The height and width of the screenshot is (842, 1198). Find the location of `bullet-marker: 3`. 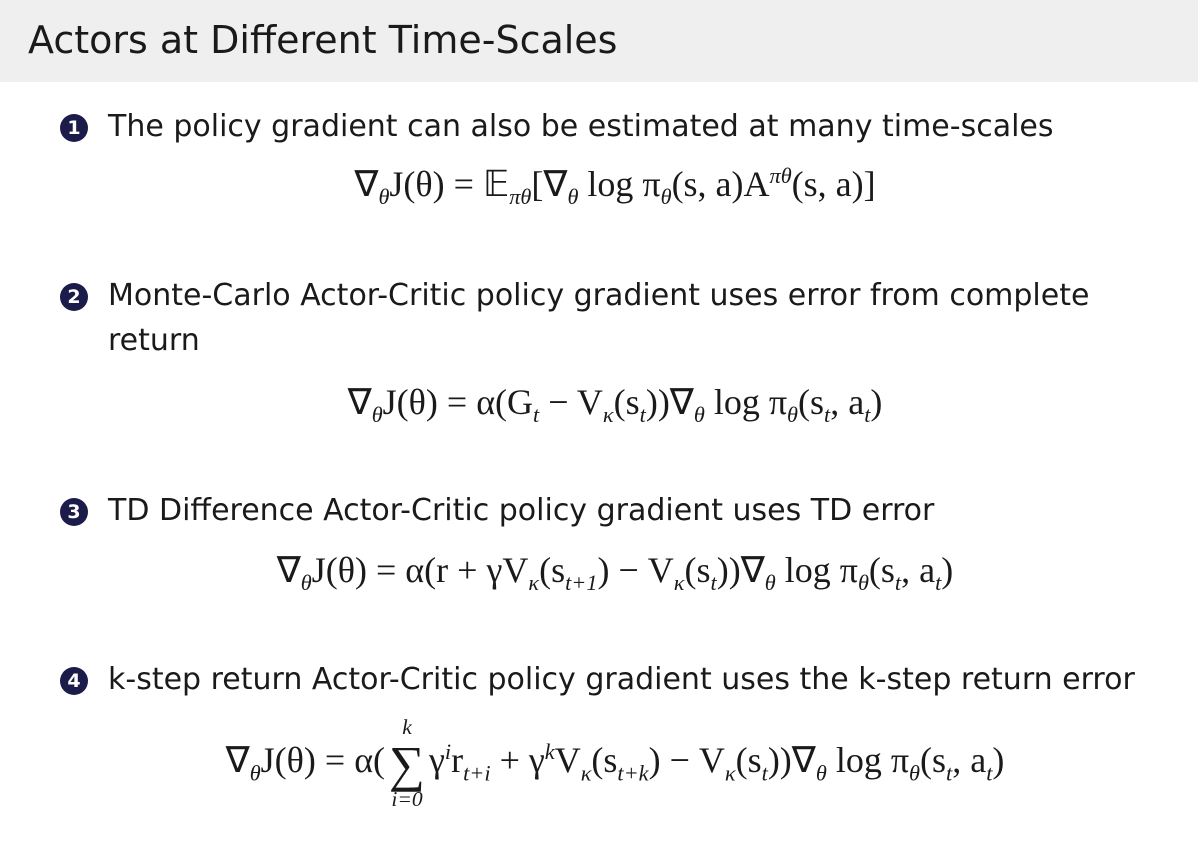

bullet-marker: 3 is located at coordinates (74, 512).